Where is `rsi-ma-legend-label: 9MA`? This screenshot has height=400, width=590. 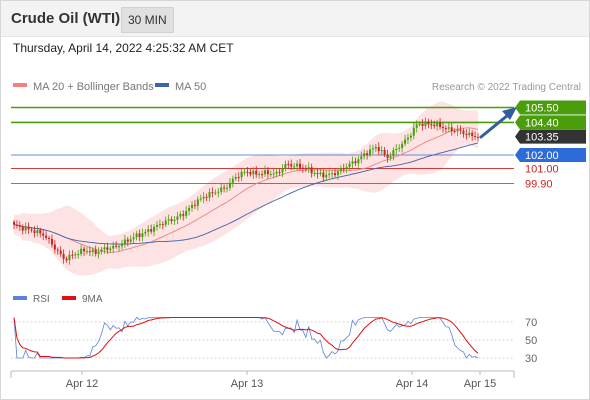
rsi-ma-legend-label: 9MA is located at coordinates (92, 299).